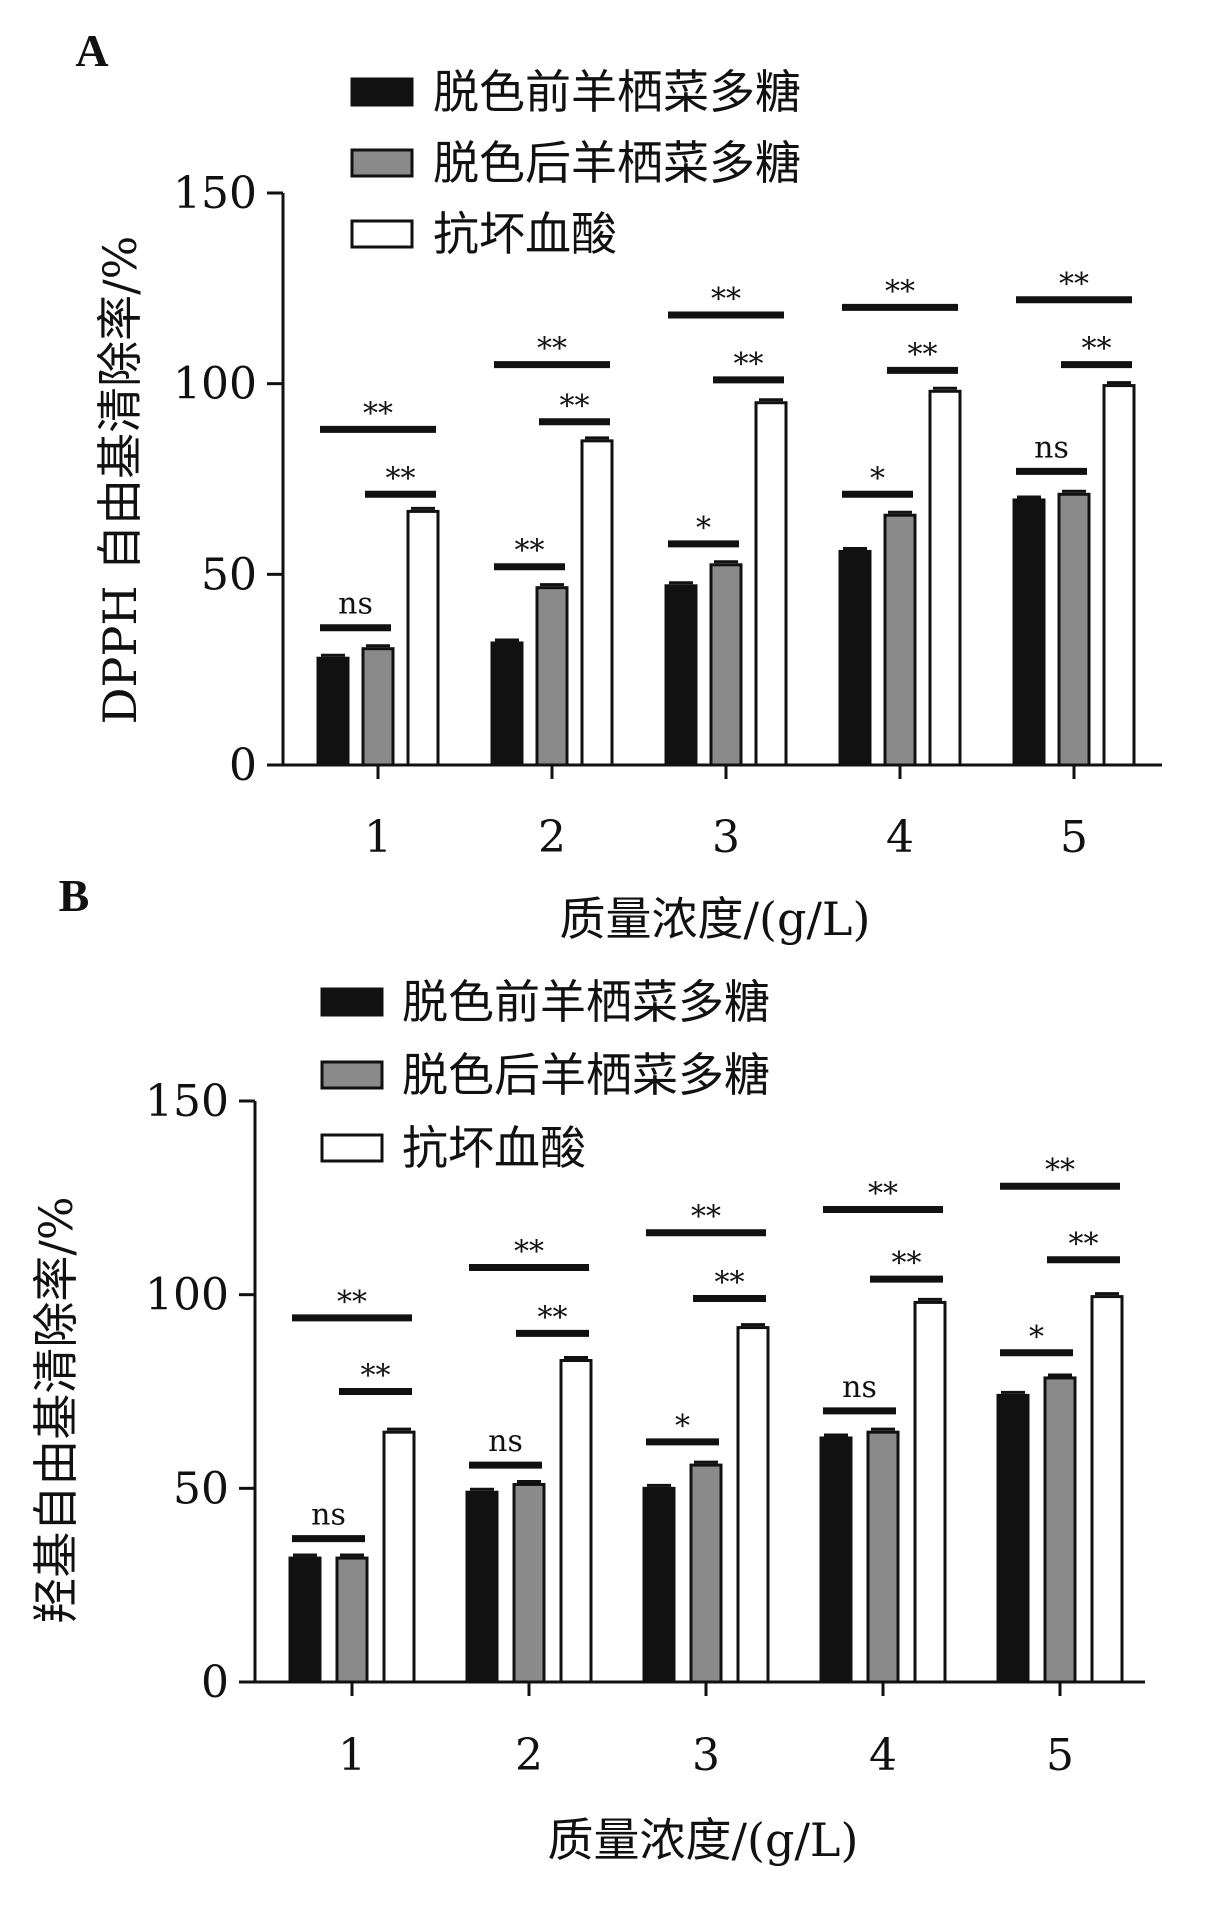 This screenshot has width=1211, height=1927. I want to click on y-axis-title: 羟基自由基清除率/%, so click(56, 1409).